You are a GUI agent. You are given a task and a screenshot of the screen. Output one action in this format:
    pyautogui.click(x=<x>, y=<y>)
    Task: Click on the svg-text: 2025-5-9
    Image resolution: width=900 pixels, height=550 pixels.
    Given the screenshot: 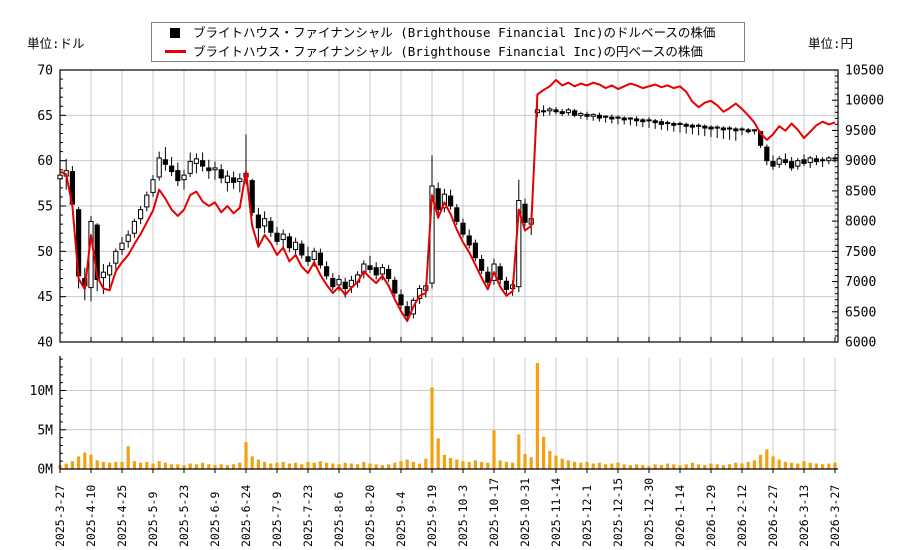 What is the action you would take?
    pyautogui.click(x=153, y=519)
    